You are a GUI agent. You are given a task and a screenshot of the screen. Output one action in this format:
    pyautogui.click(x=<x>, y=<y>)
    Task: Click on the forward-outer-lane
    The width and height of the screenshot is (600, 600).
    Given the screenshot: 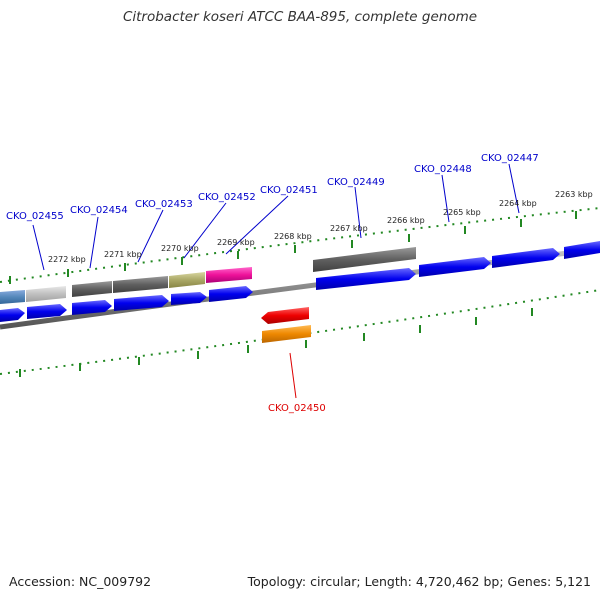 What is the action you would take?
    pyautogui.click(x=208, y=275)
    